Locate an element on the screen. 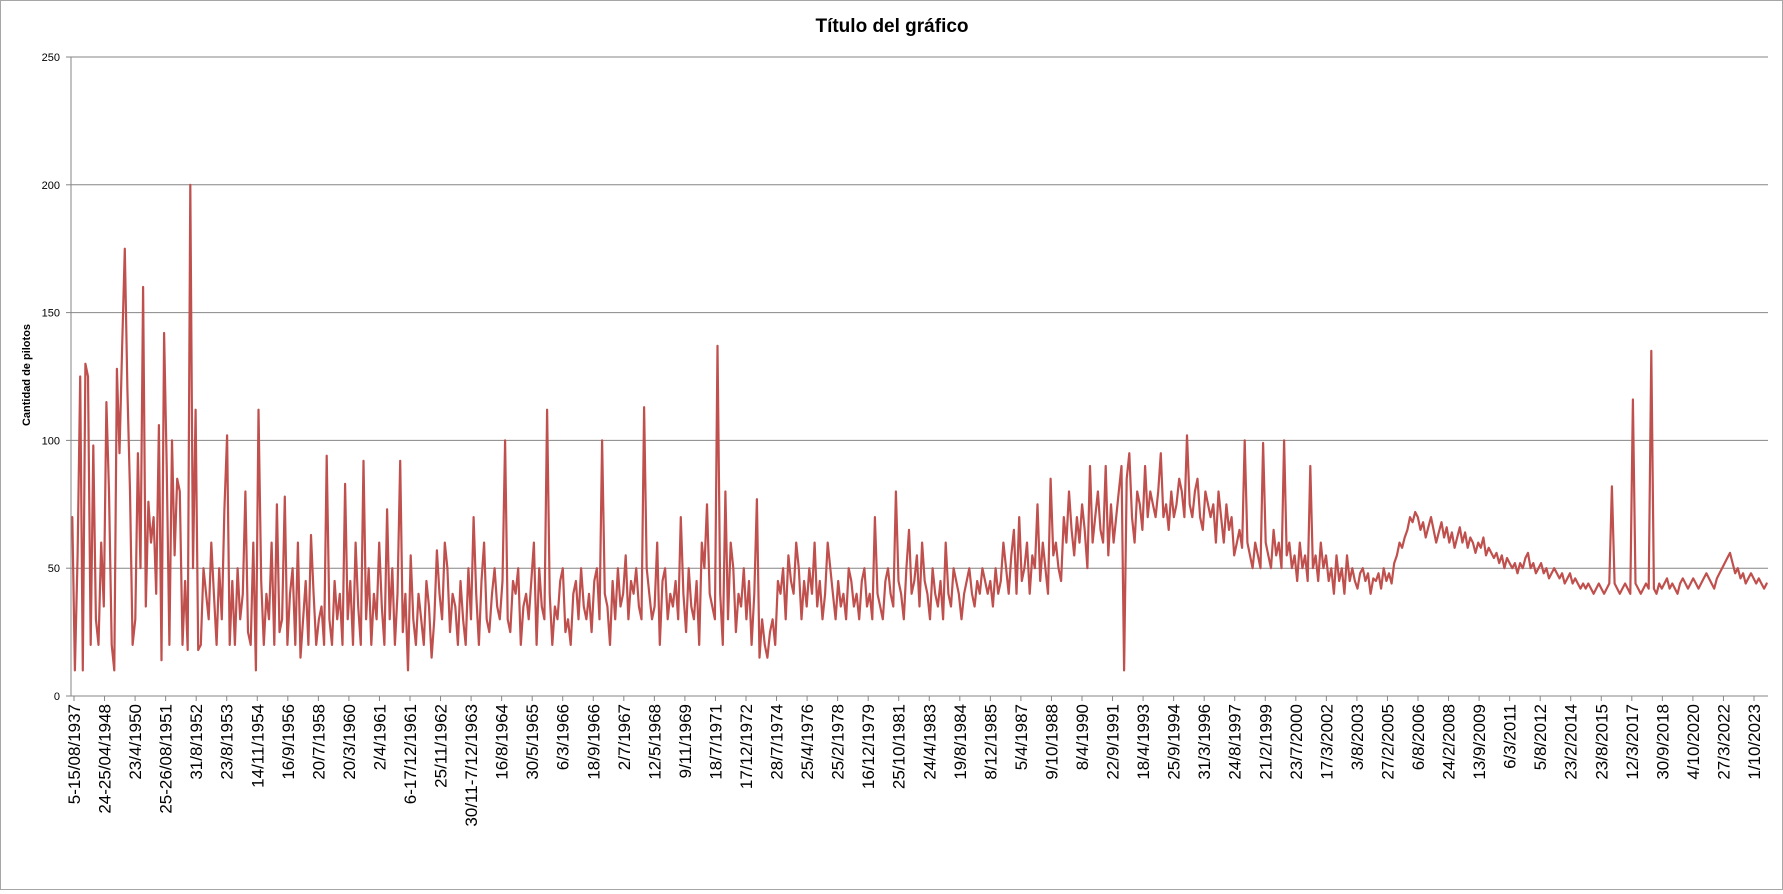 The height and width of the screenshot is (894, 1783). x-tick-label: 23/7/2000 is located at coordinates (1296, 742).